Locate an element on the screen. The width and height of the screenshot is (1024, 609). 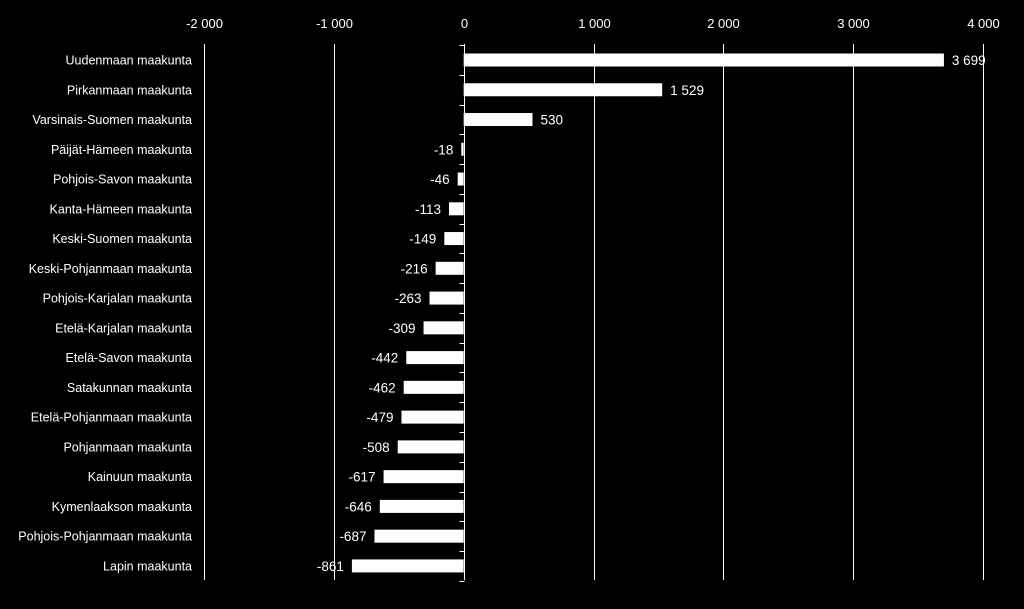
x-tick-label: -2 000 is located at coordinates (204, 23).